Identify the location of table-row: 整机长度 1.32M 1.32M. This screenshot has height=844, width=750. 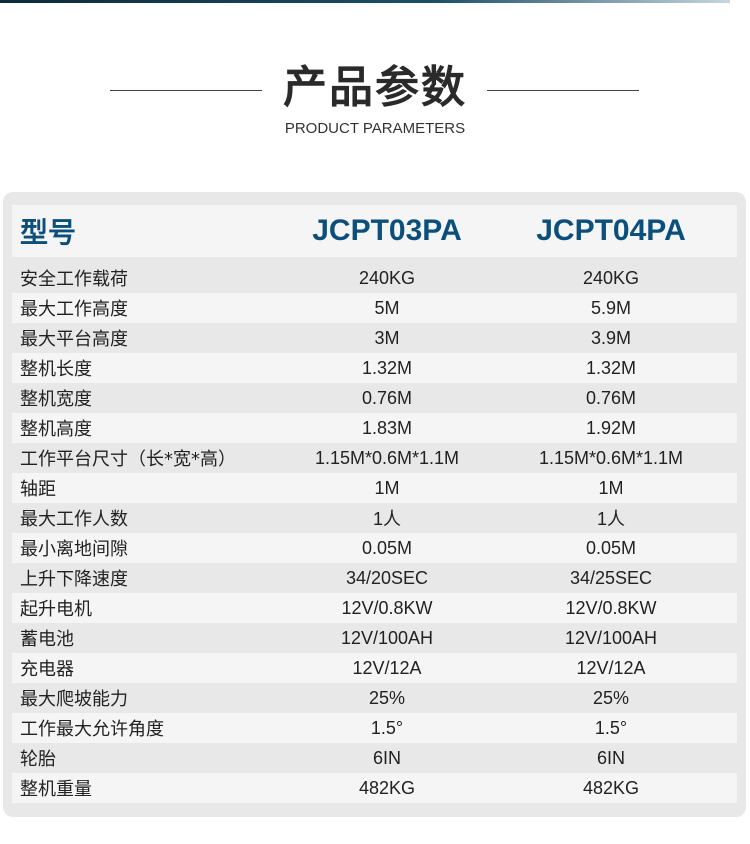
(374, 368).